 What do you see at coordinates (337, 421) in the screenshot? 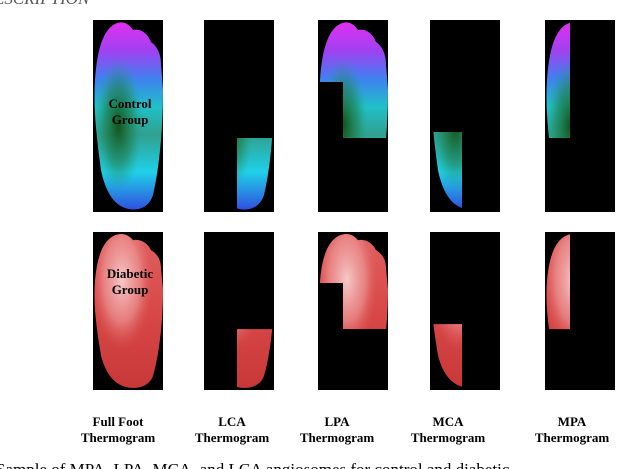
I see `column-label: LPA` at bounding box center [337, 421].